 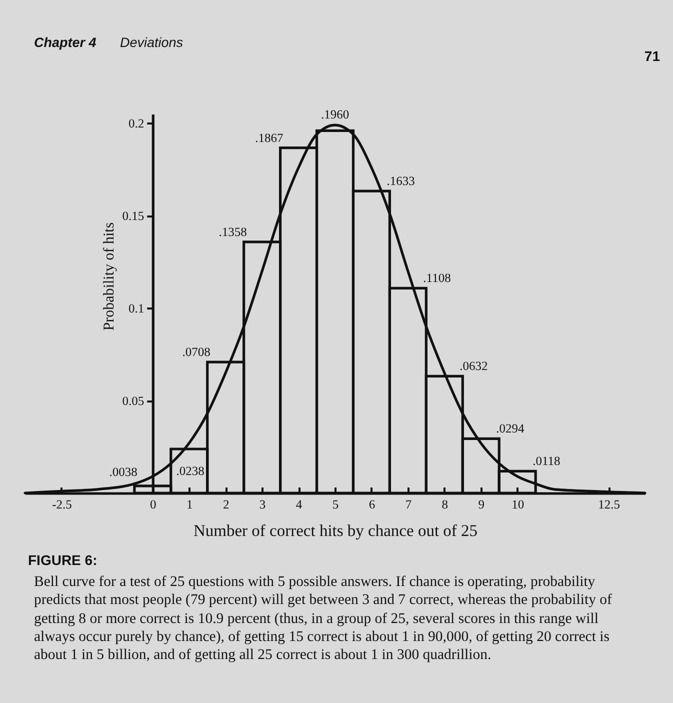 I want to click on x-tick-label: 4, so click(x=299, y=505).